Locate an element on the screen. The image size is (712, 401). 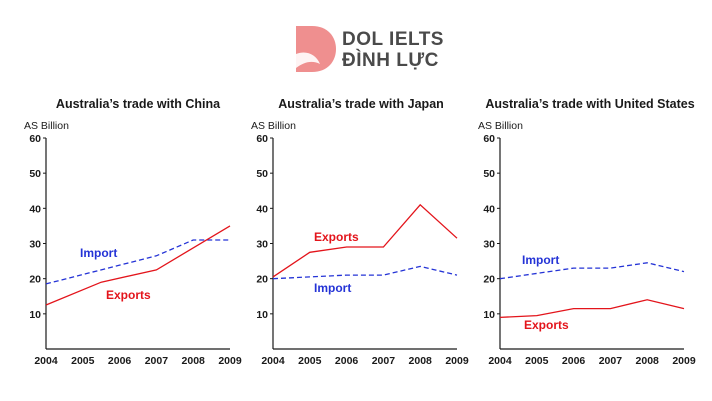
chart-title: Australia’s trade with United States is located at coordinates (589, 104).